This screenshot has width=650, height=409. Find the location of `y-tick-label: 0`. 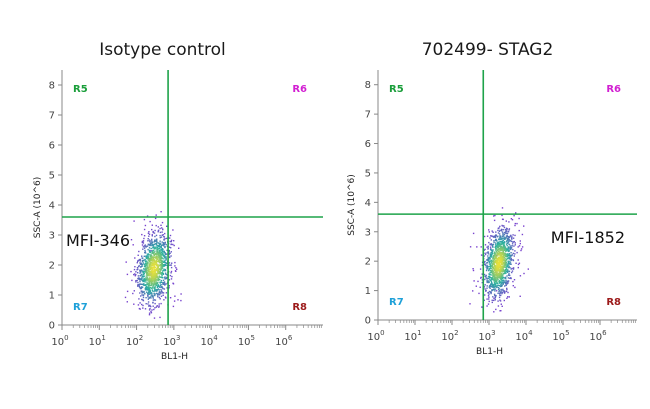

y-tick-label: 0 is located at coordinates (368, 321).